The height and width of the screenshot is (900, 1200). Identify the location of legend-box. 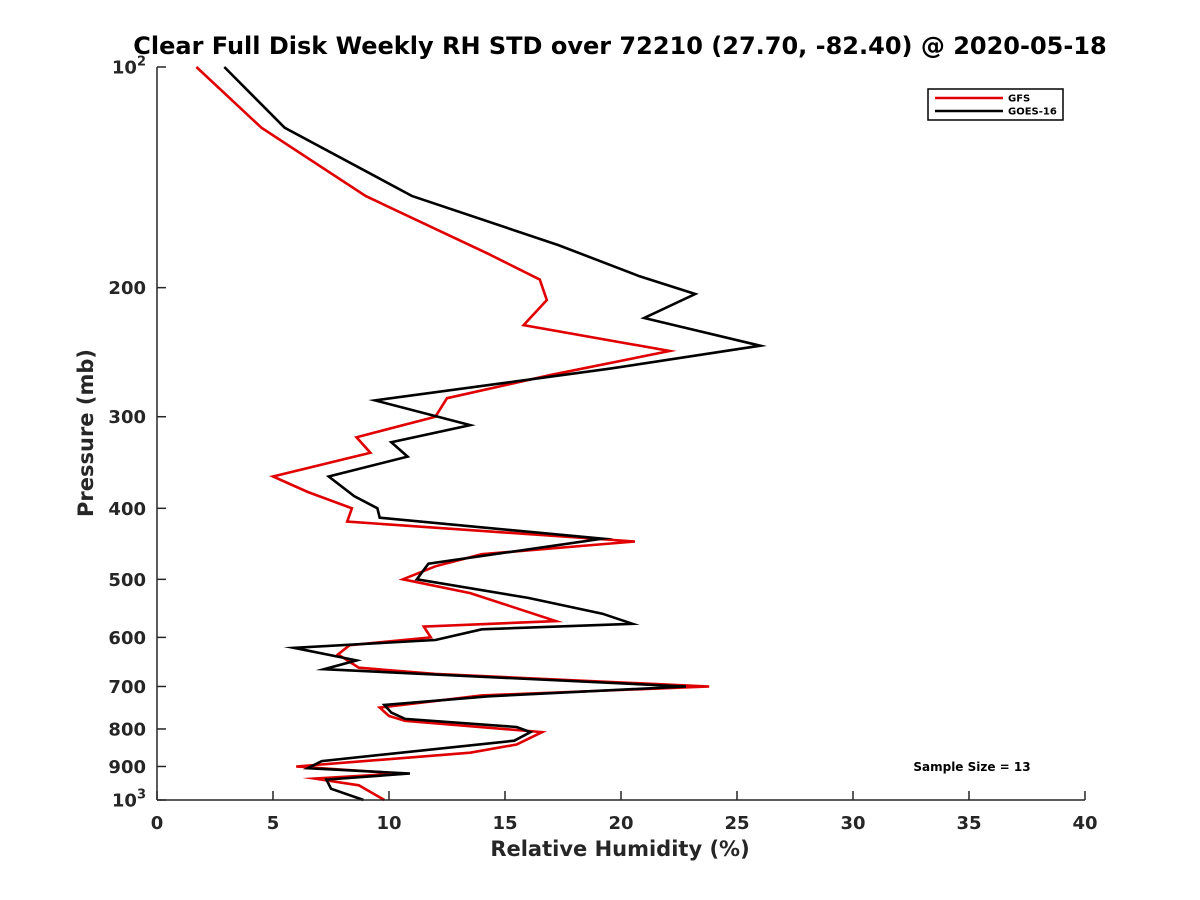
(995, 104).